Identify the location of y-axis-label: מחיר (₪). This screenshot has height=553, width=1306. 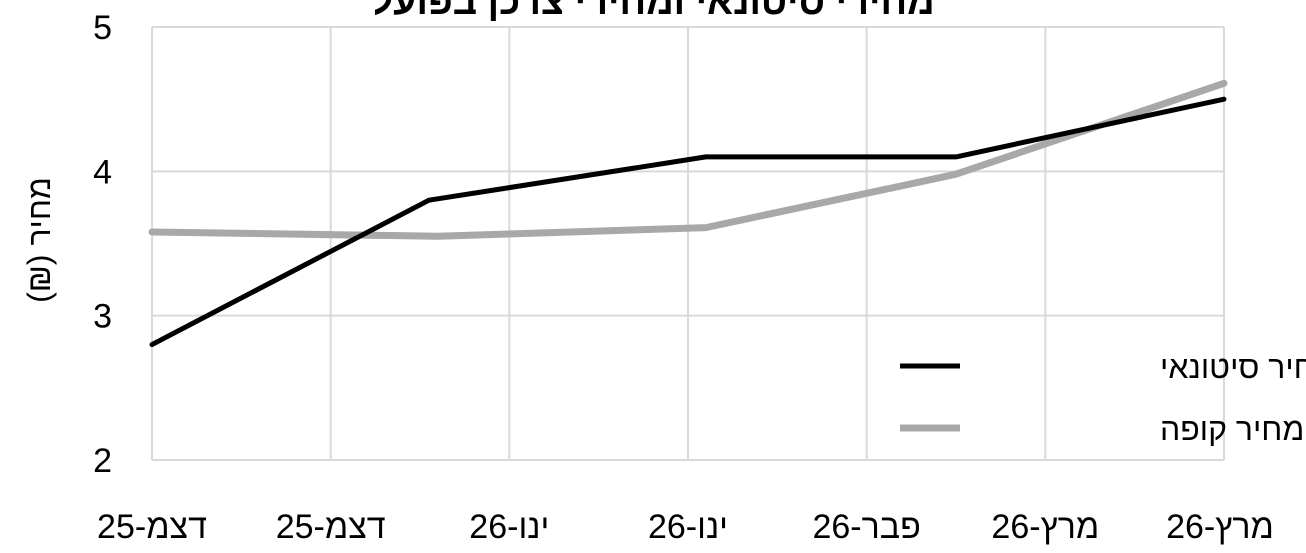
(39, 240).